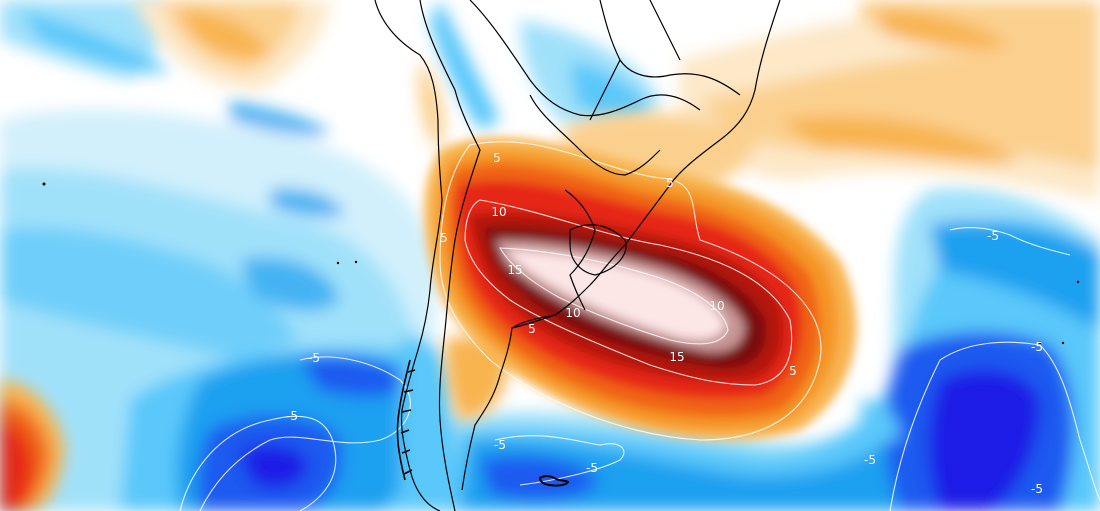 Image resolution: width=1100 pixels, height=511 pixels. I want to click on contour-minus5-s, so click(559, 460).